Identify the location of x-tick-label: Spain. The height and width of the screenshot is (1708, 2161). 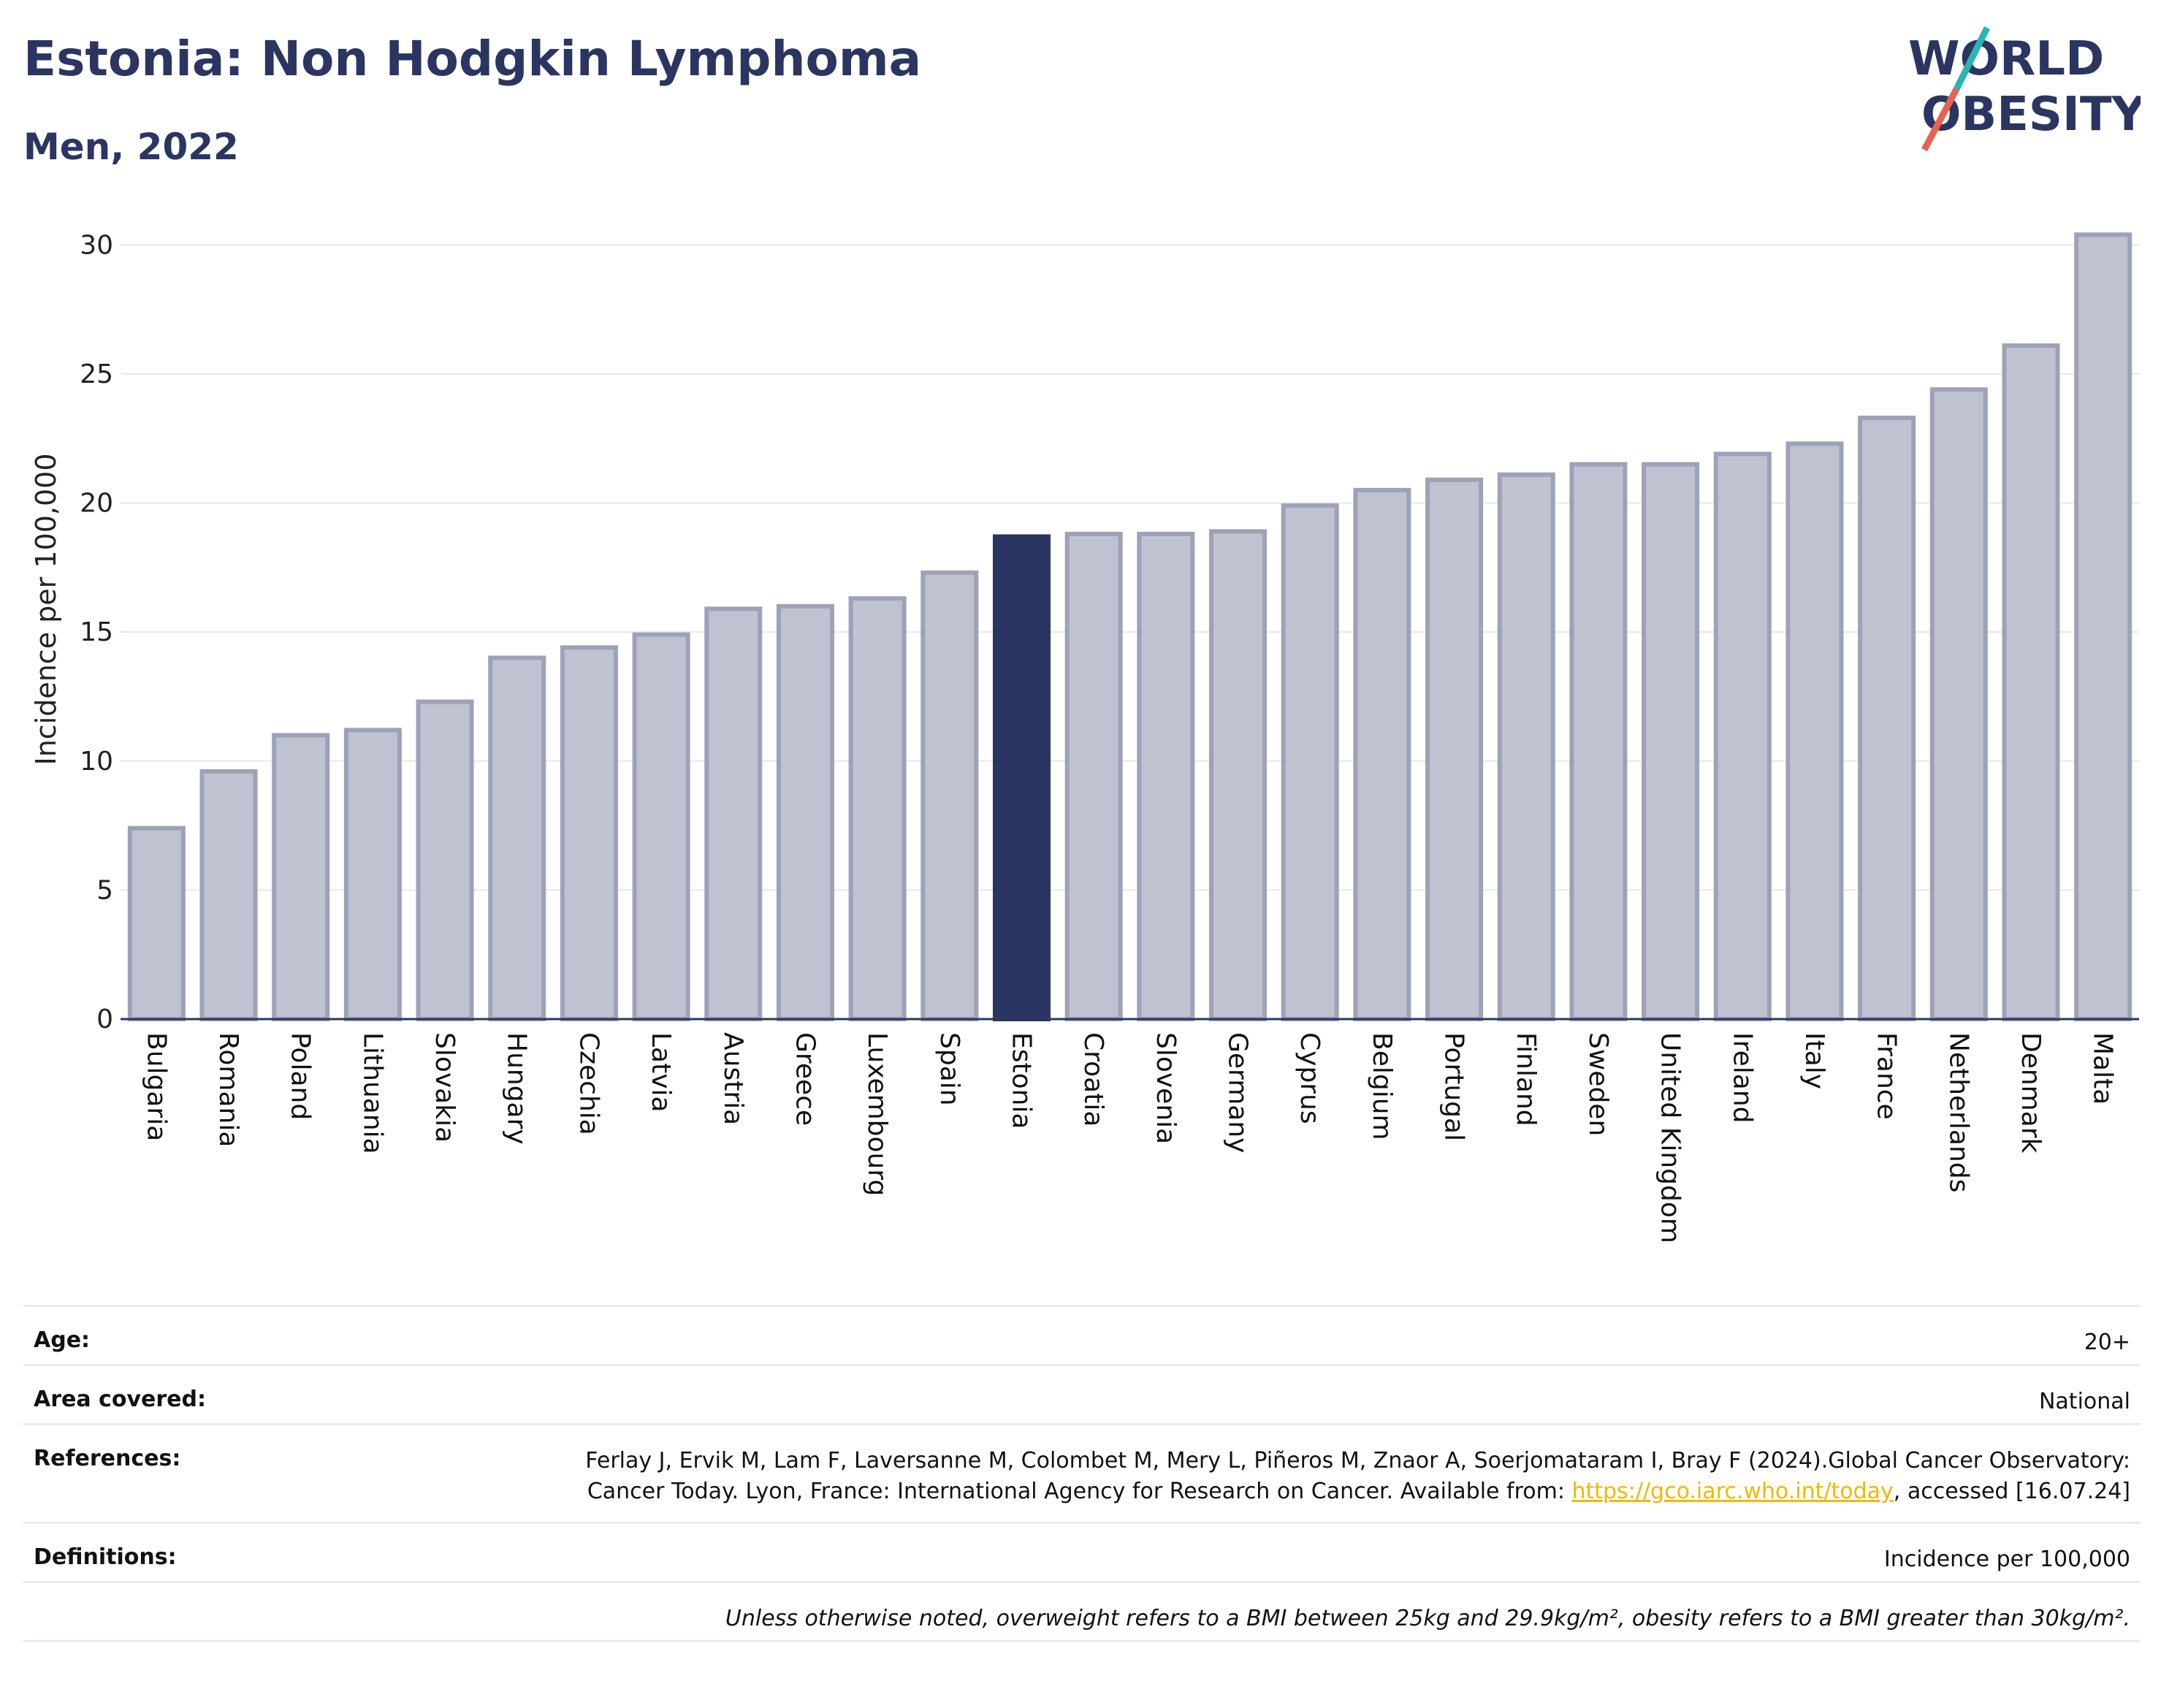
(949, 1069).